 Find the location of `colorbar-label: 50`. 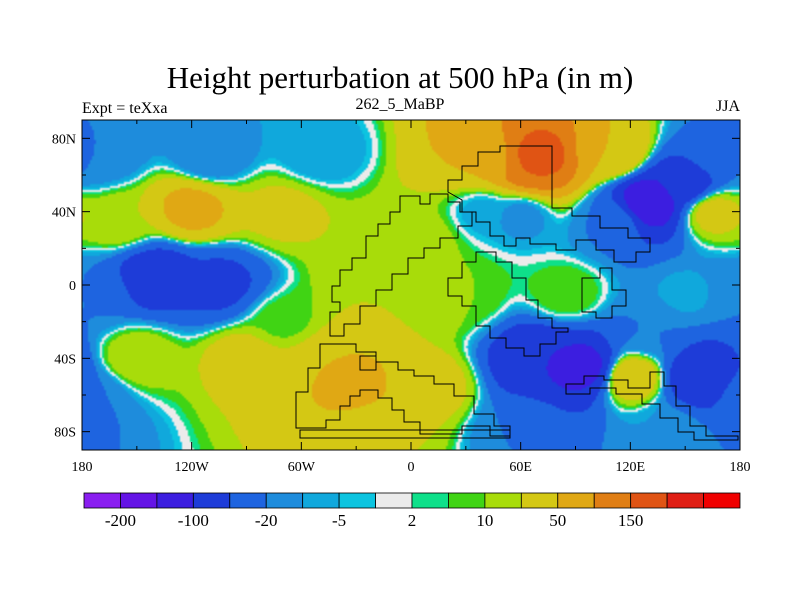

colorbar-label: 50 is located at coordinates (557, 520).